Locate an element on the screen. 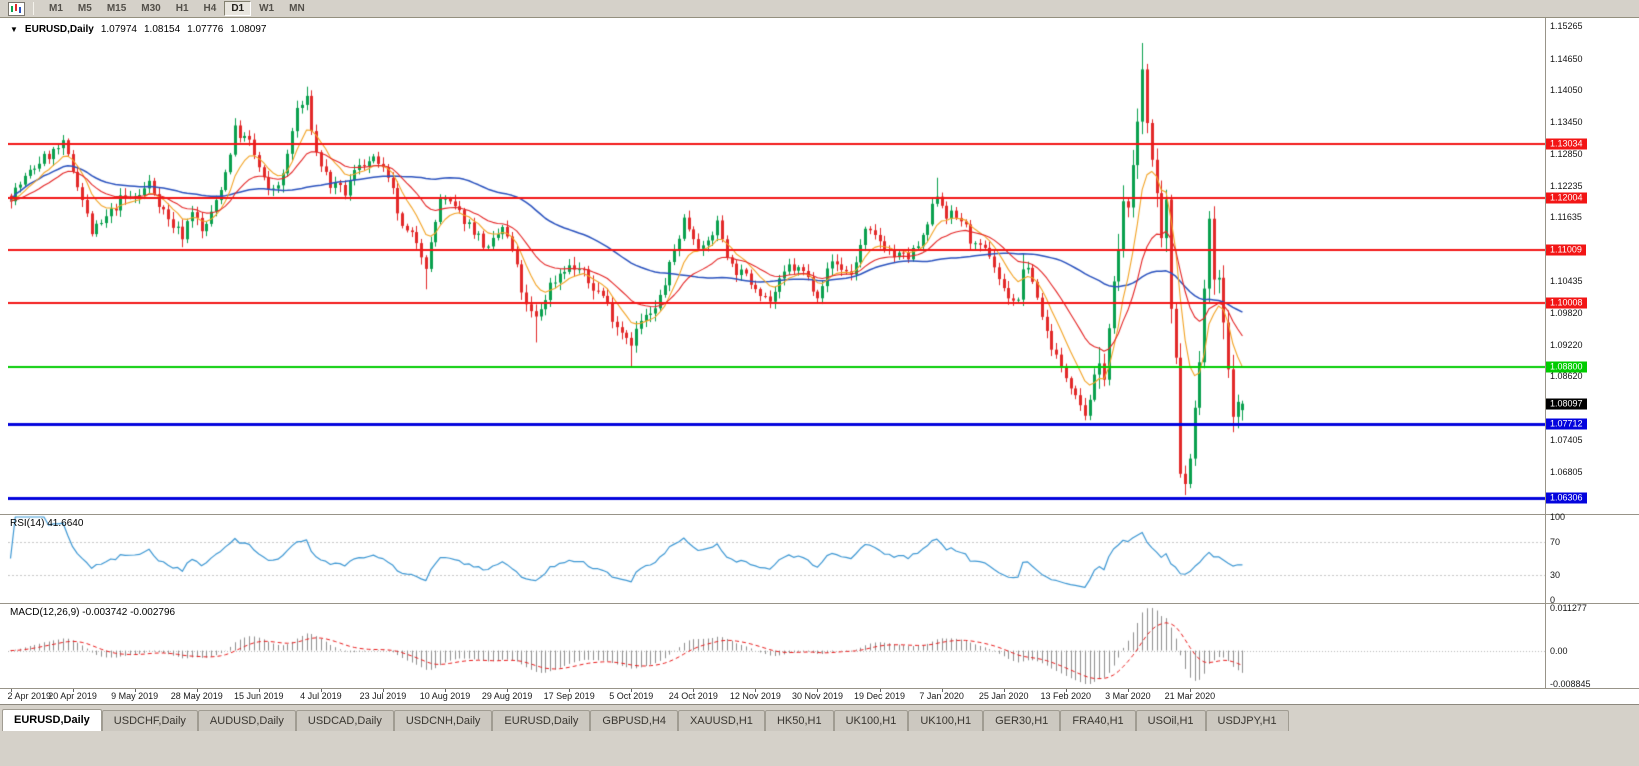 This screenshot has width=1639, height=766. timeframe-button-D1: D1 is located at coordinates (238, 8).